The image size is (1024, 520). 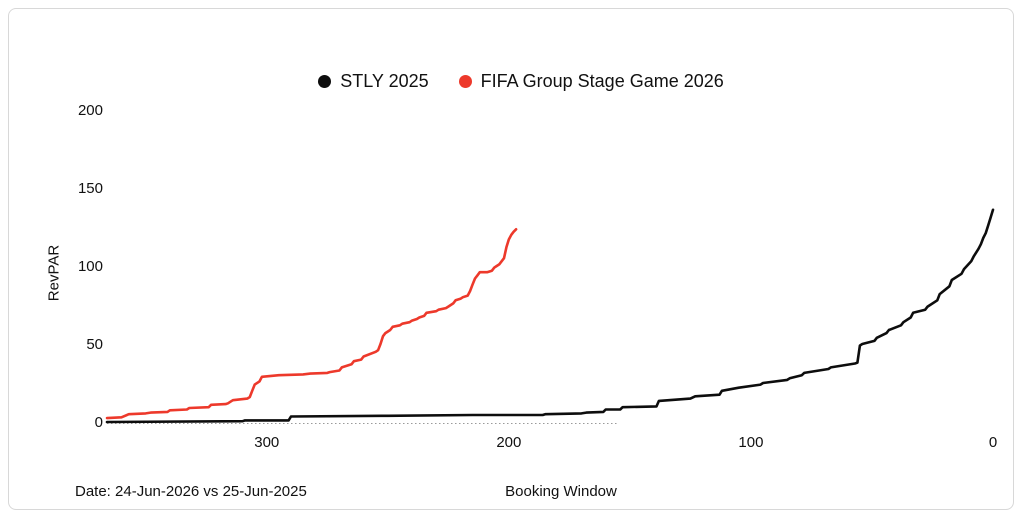 I want to click on legend-item-fifa-2026: FIFA Group Stage Game 2026, so click(x=591, y=81).